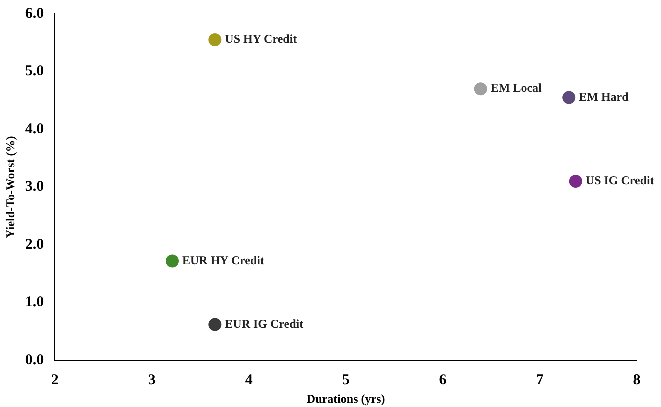 This screenshot has height=407, width=661. Describe the element at coordinates (34, 244) in the screenshot. I see `y-tick-label: 2.0` at that location.